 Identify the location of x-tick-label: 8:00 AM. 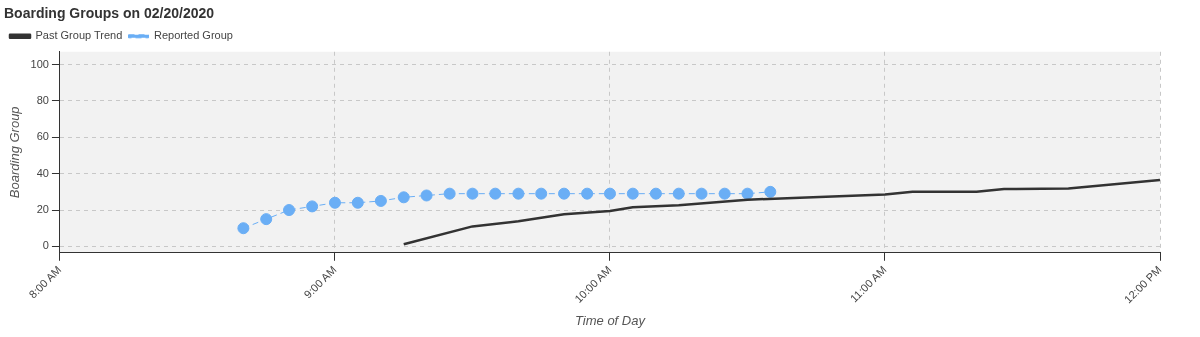
(45, 282).